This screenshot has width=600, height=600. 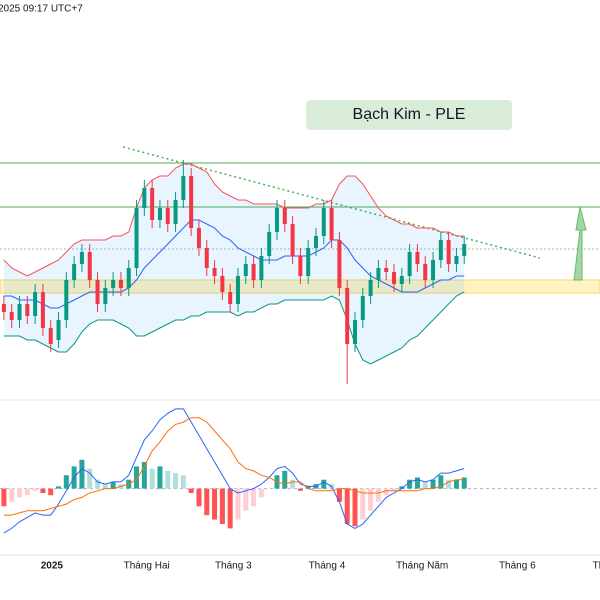 I want to click on up-arrow, so click(x=580, y=243).